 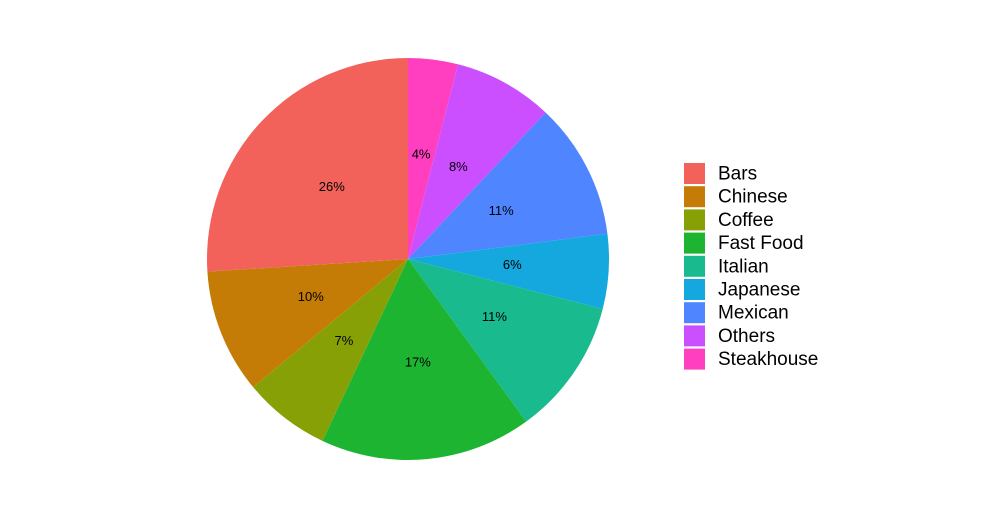 What do you see at coordinates (694, 336) in the screenshot?
I see `legend-swatch-others` at bounding box center [694, 336].